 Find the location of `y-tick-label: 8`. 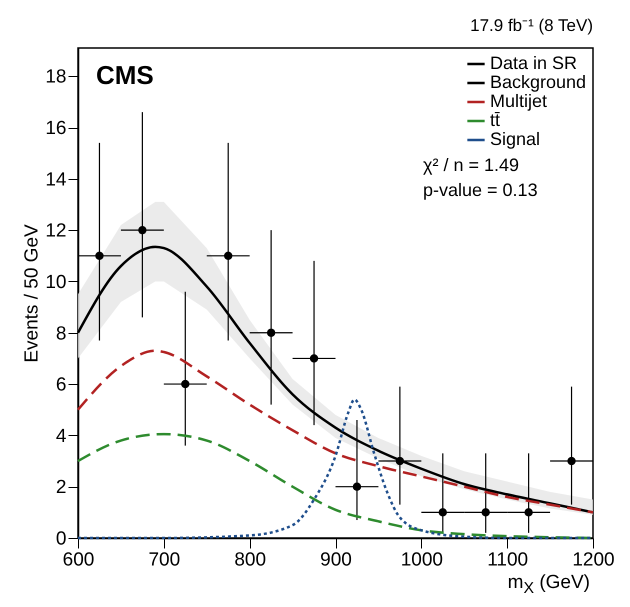

y-tick-label: 8 is located at coordinates (61, 333).